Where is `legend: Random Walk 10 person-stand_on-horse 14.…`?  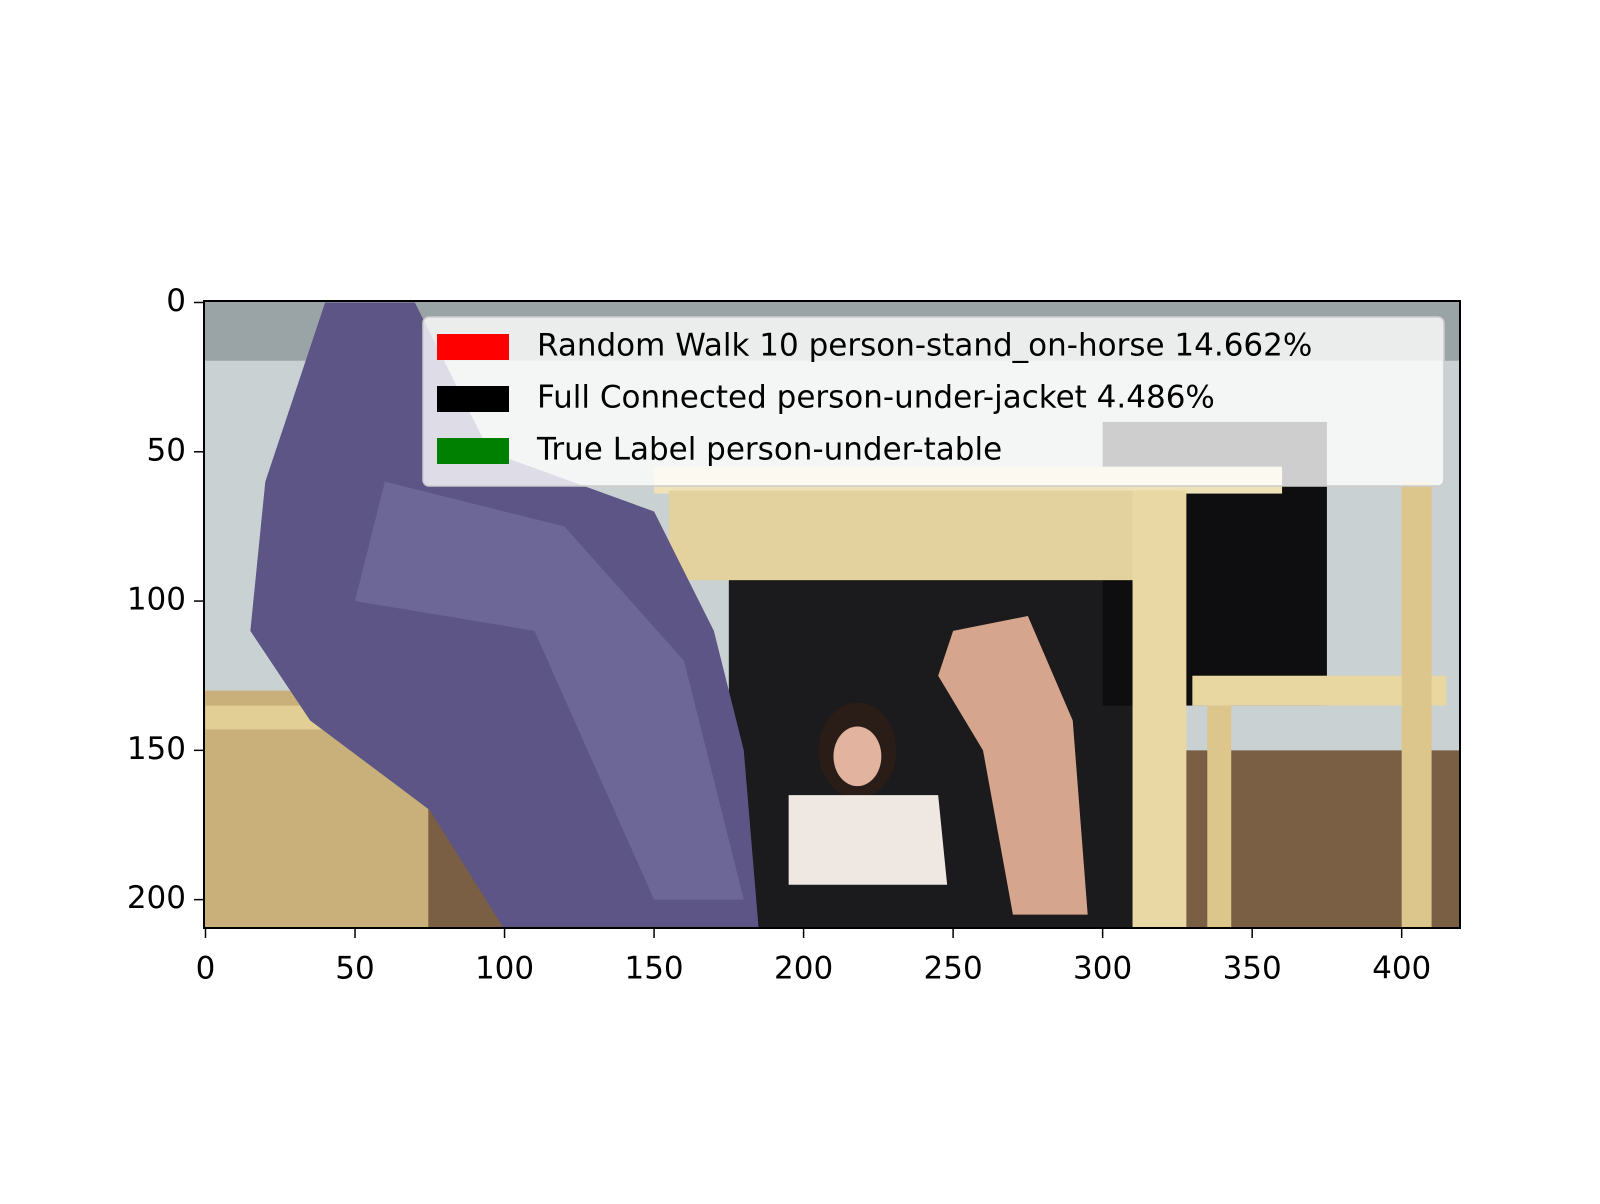
legend: Random Walk 10 person-stand_on-horse 14.… is located at coordinates (933, 401).